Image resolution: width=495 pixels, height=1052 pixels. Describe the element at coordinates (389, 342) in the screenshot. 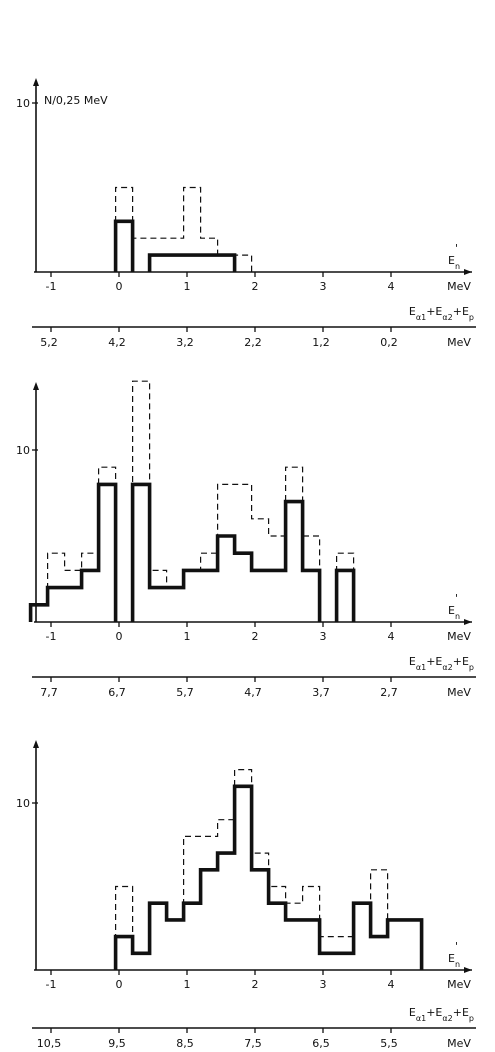

I see `secondary-tick-label: 0,2` at that location.